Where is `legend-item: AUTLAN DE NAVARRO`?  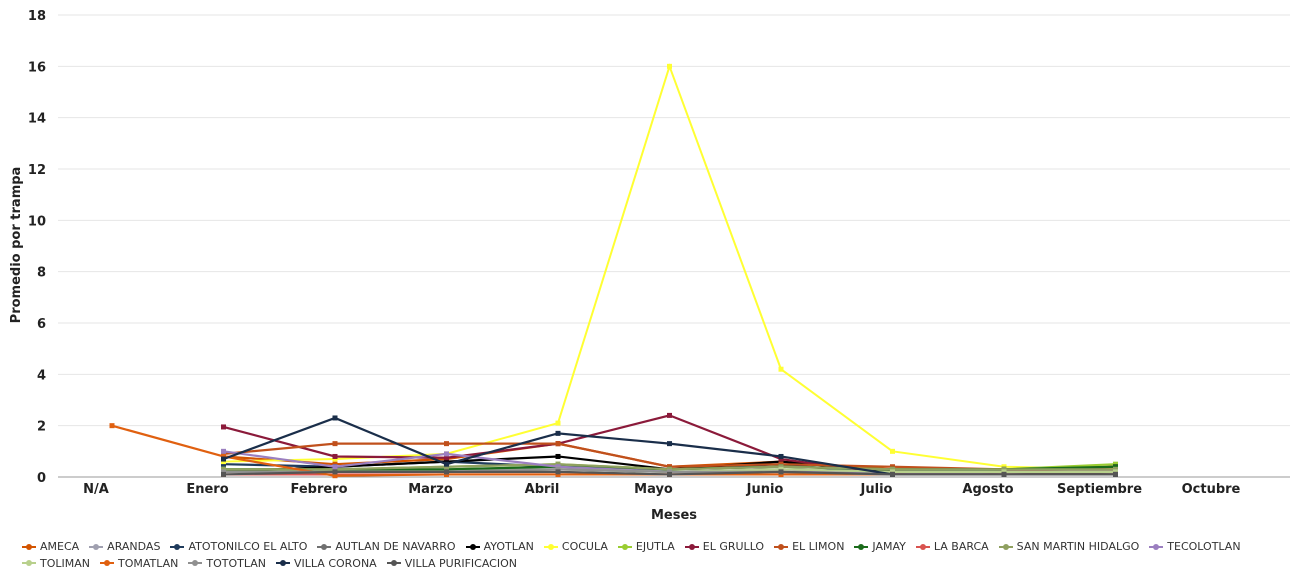
legend-item: AUTLAN DE NAVARRO is located at coordinates (386, 546).